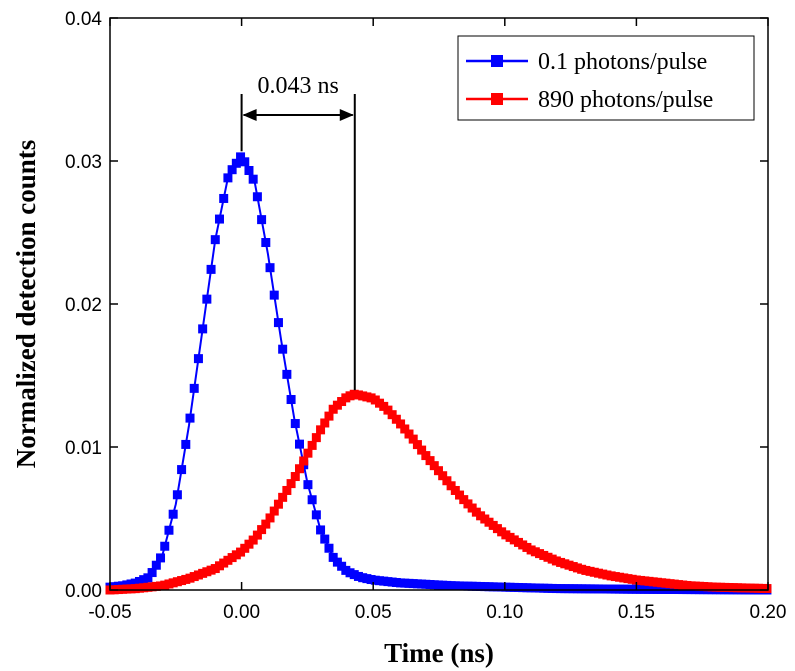 The width and height of the screenshot is (795, 671). Describe the element at coordinates (83, 305) in the screenshot. I see `y-tick-label: 0.02` at that location.